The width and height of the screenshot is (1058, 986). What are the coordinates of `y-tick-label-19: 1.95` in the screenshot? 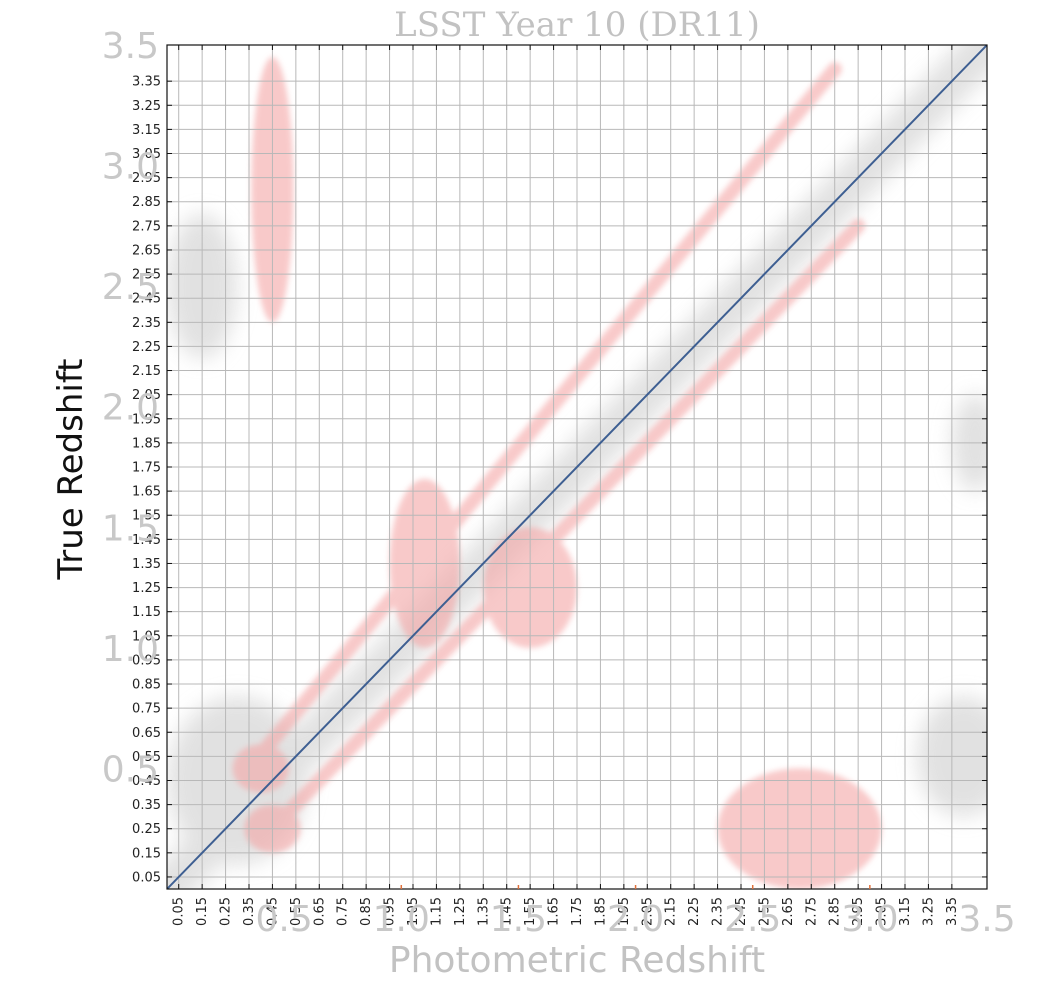 It's located at (146, 419).